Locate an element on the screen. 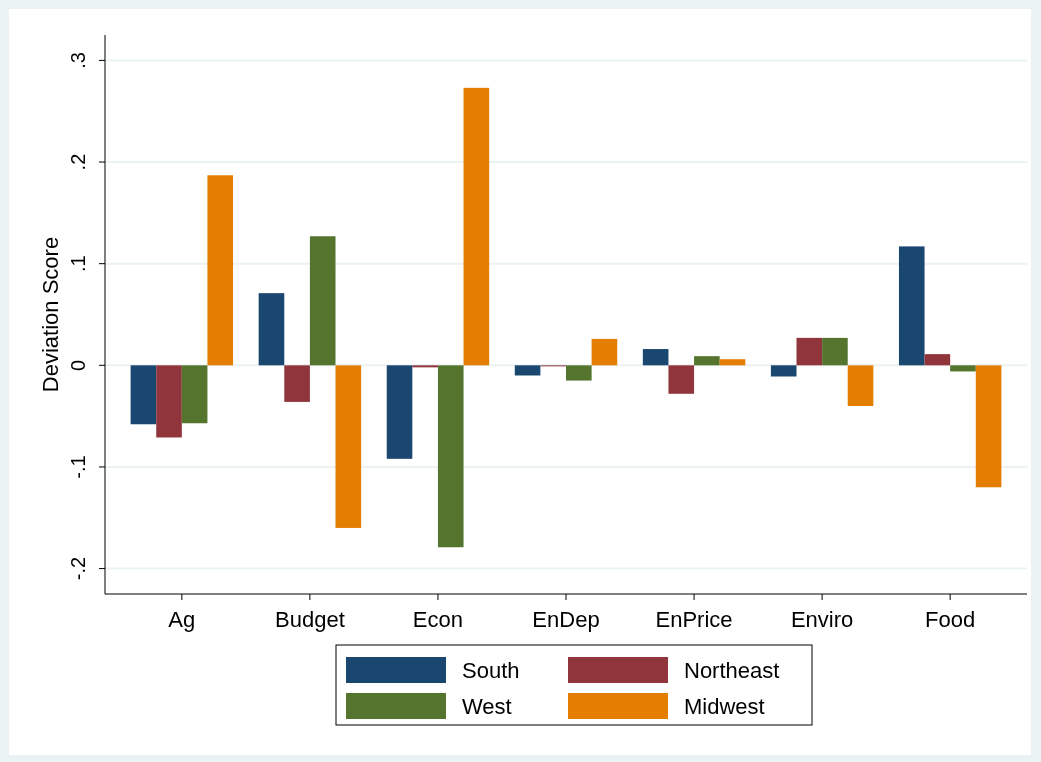  x-tick-label: Food is located at coordinates (950, 619).